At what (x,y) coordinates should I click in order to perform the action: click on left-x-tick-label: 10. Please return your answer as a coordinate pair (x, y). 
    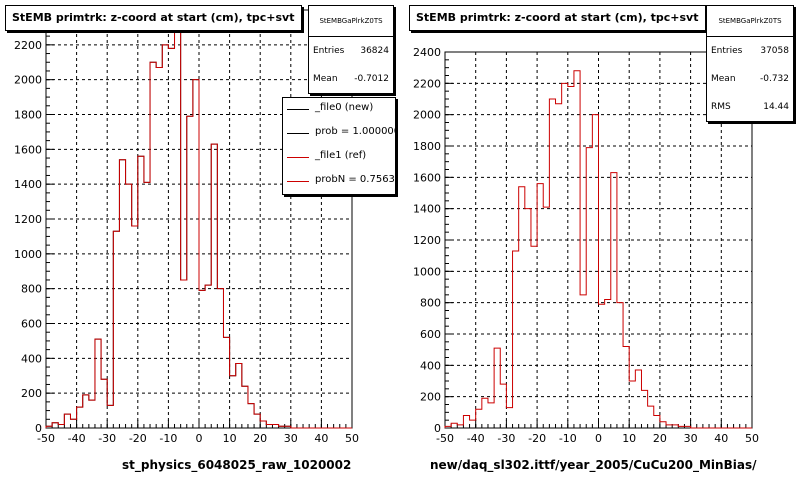
    Looking at the image, I should click on (230, 438).